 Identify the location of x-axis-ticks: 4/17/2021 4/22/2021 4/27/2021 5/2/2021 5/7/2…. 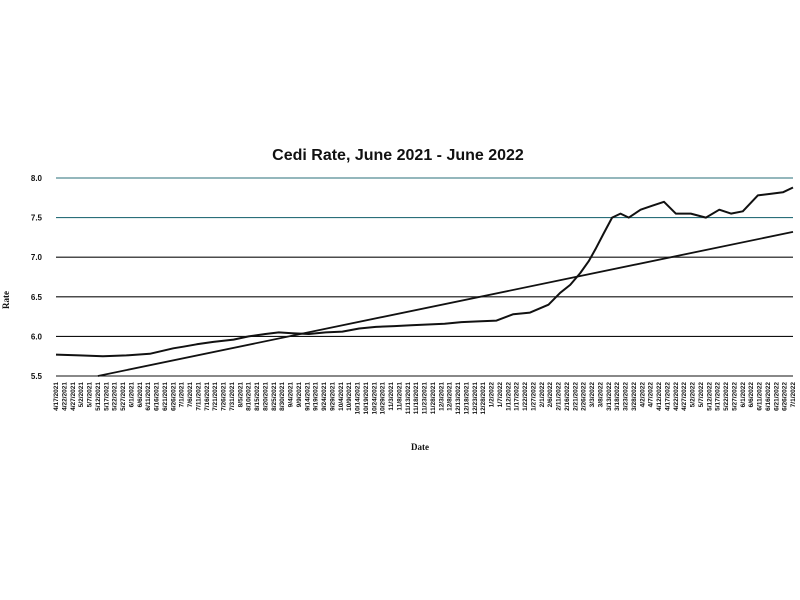
(425, 398).